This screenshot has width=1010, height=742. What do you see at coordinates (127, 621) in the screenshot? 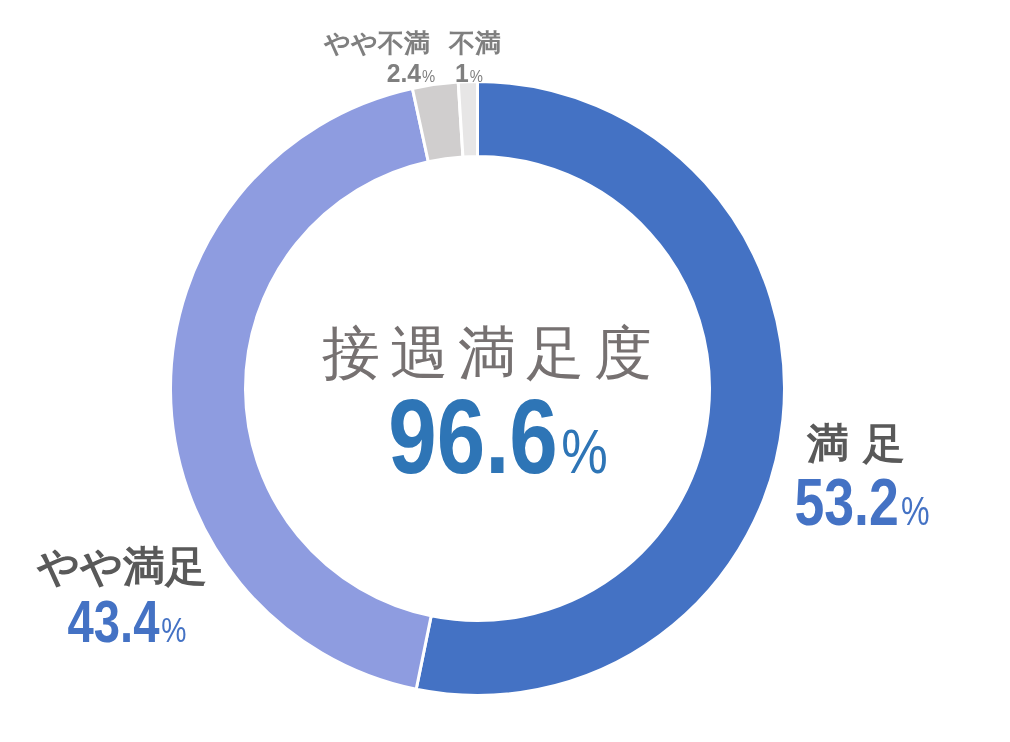
I see `data-label: 43.4%` at bounding box center [127, 621].